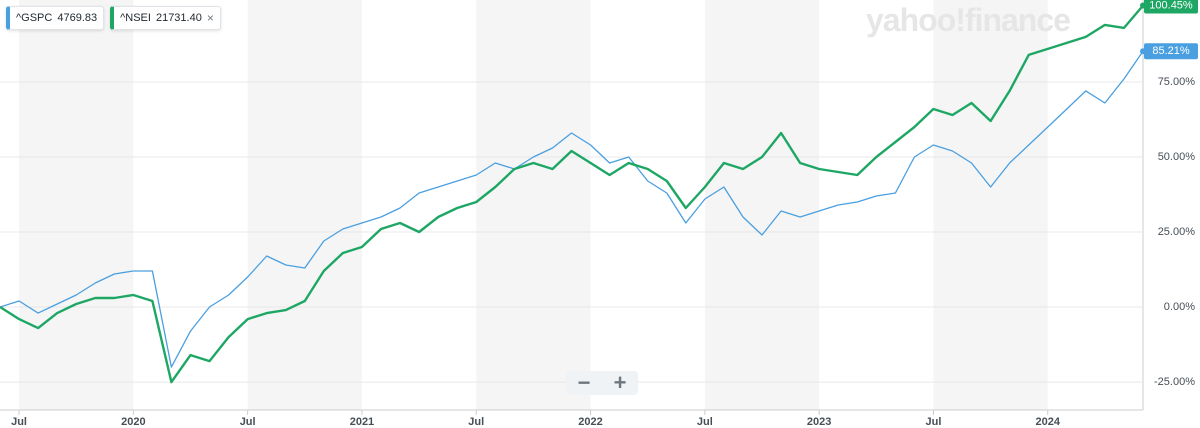 This screenshot has height=428, width=1200. I want to click on x-tick-label: 2020, so click(133, 422).